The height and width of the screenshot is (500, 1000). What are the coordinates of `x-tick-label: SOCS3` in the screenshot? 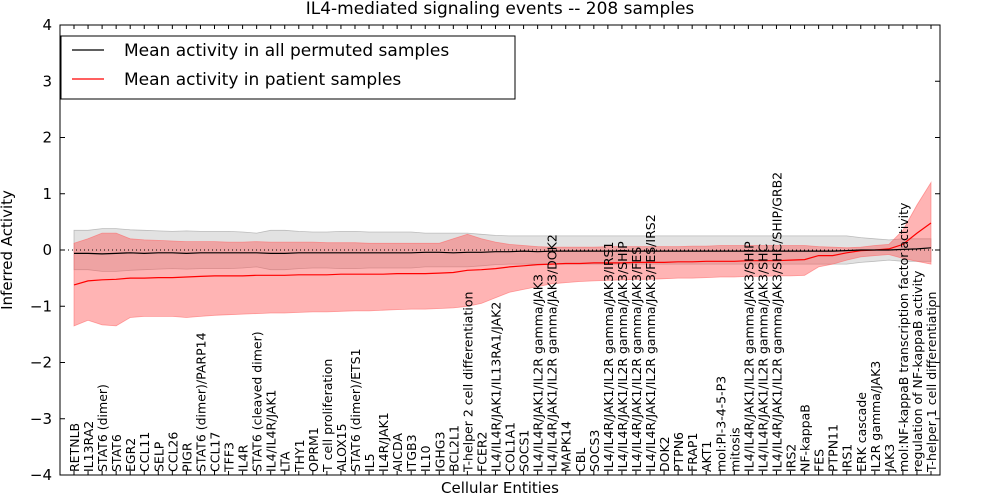 It's located at (594, 451).